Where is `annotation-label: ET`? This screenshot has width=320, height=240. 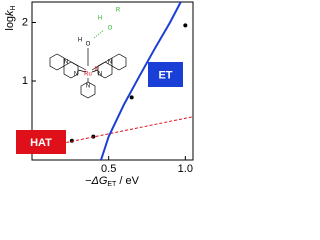 annotation-label: ET is located at coordinates (165, 75).